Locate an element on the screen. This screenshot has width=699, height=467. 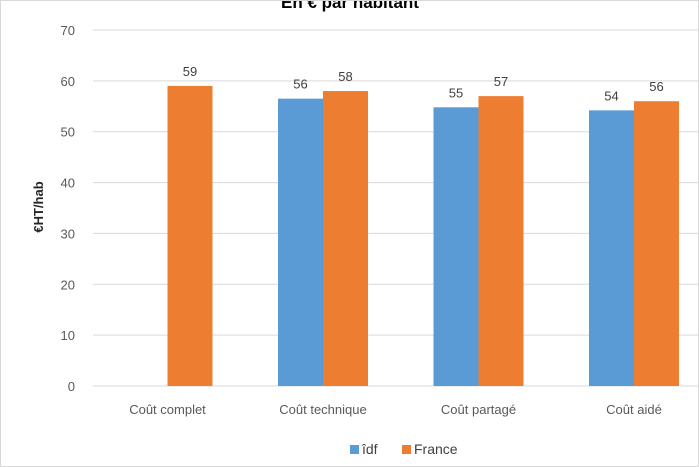
y-tick-label: 30 is located at coordinates (68, 233).